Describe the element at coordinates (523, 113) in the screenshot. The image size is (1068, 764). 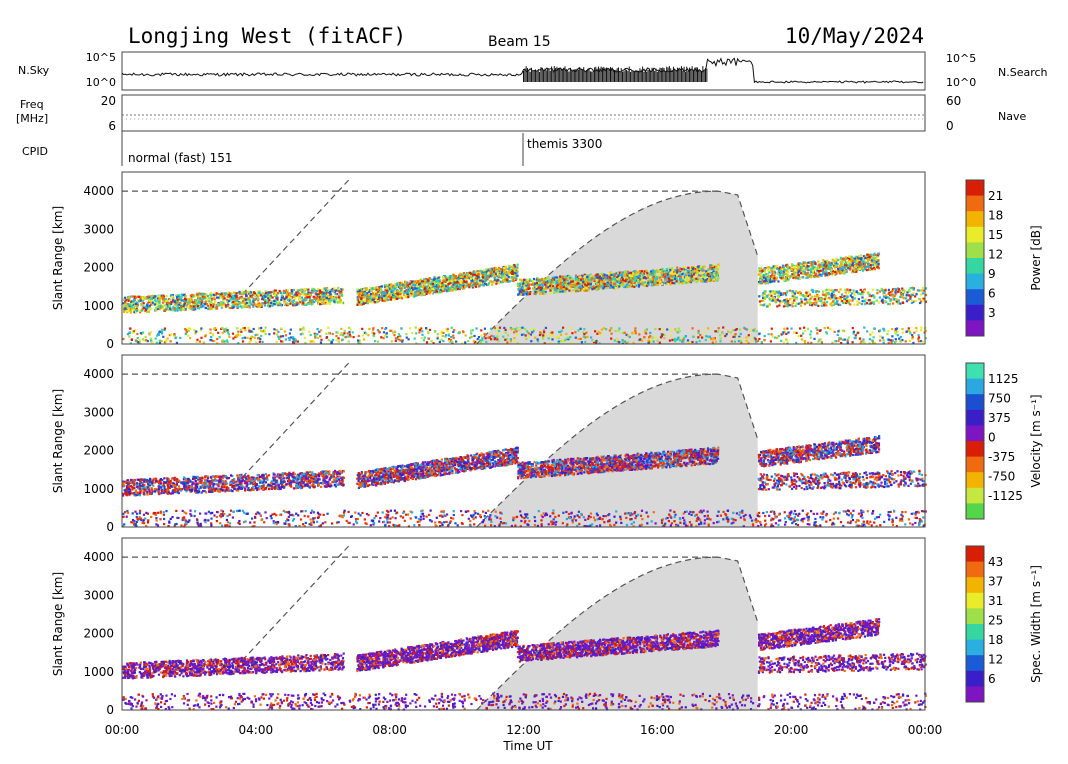
I see `freq-panel-frame` at that location.